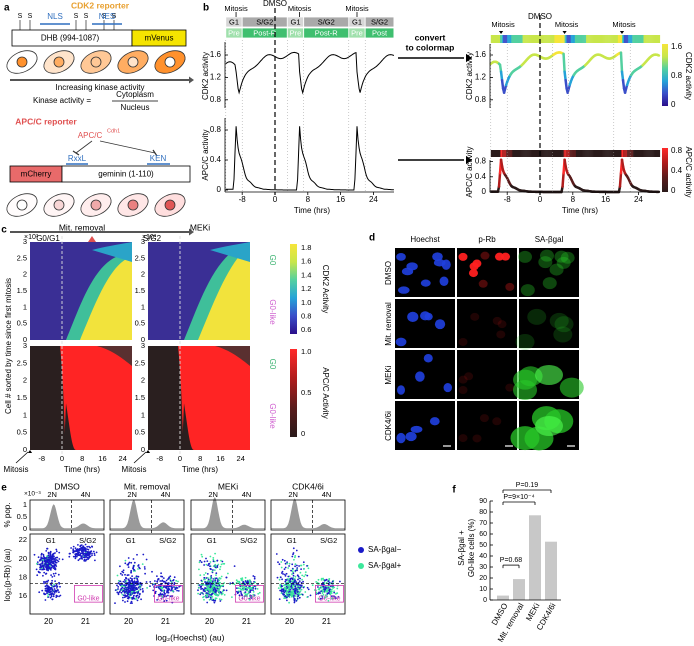 The width and height of the screenshot is (694, 646). I want to click on label: S/G2, so click(328, 540).